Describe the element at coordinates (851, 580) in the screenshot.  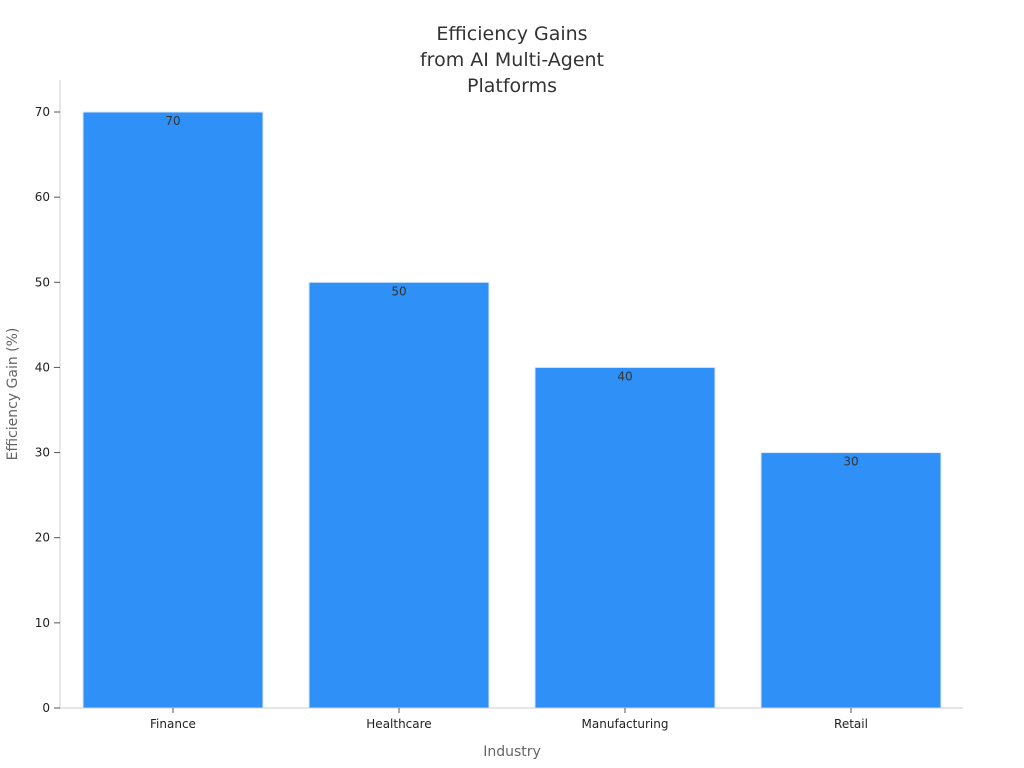
I see `bar-retail` at that location.